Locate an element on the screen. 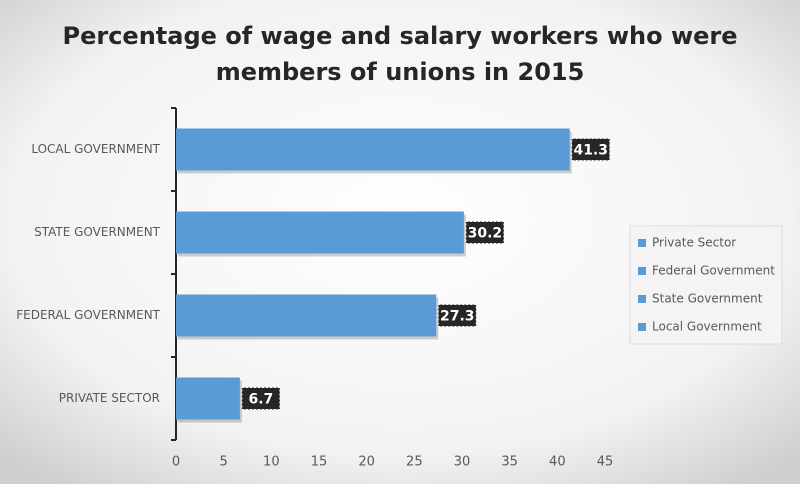  data-label: 27.3 is located at coordinates (457, 317).